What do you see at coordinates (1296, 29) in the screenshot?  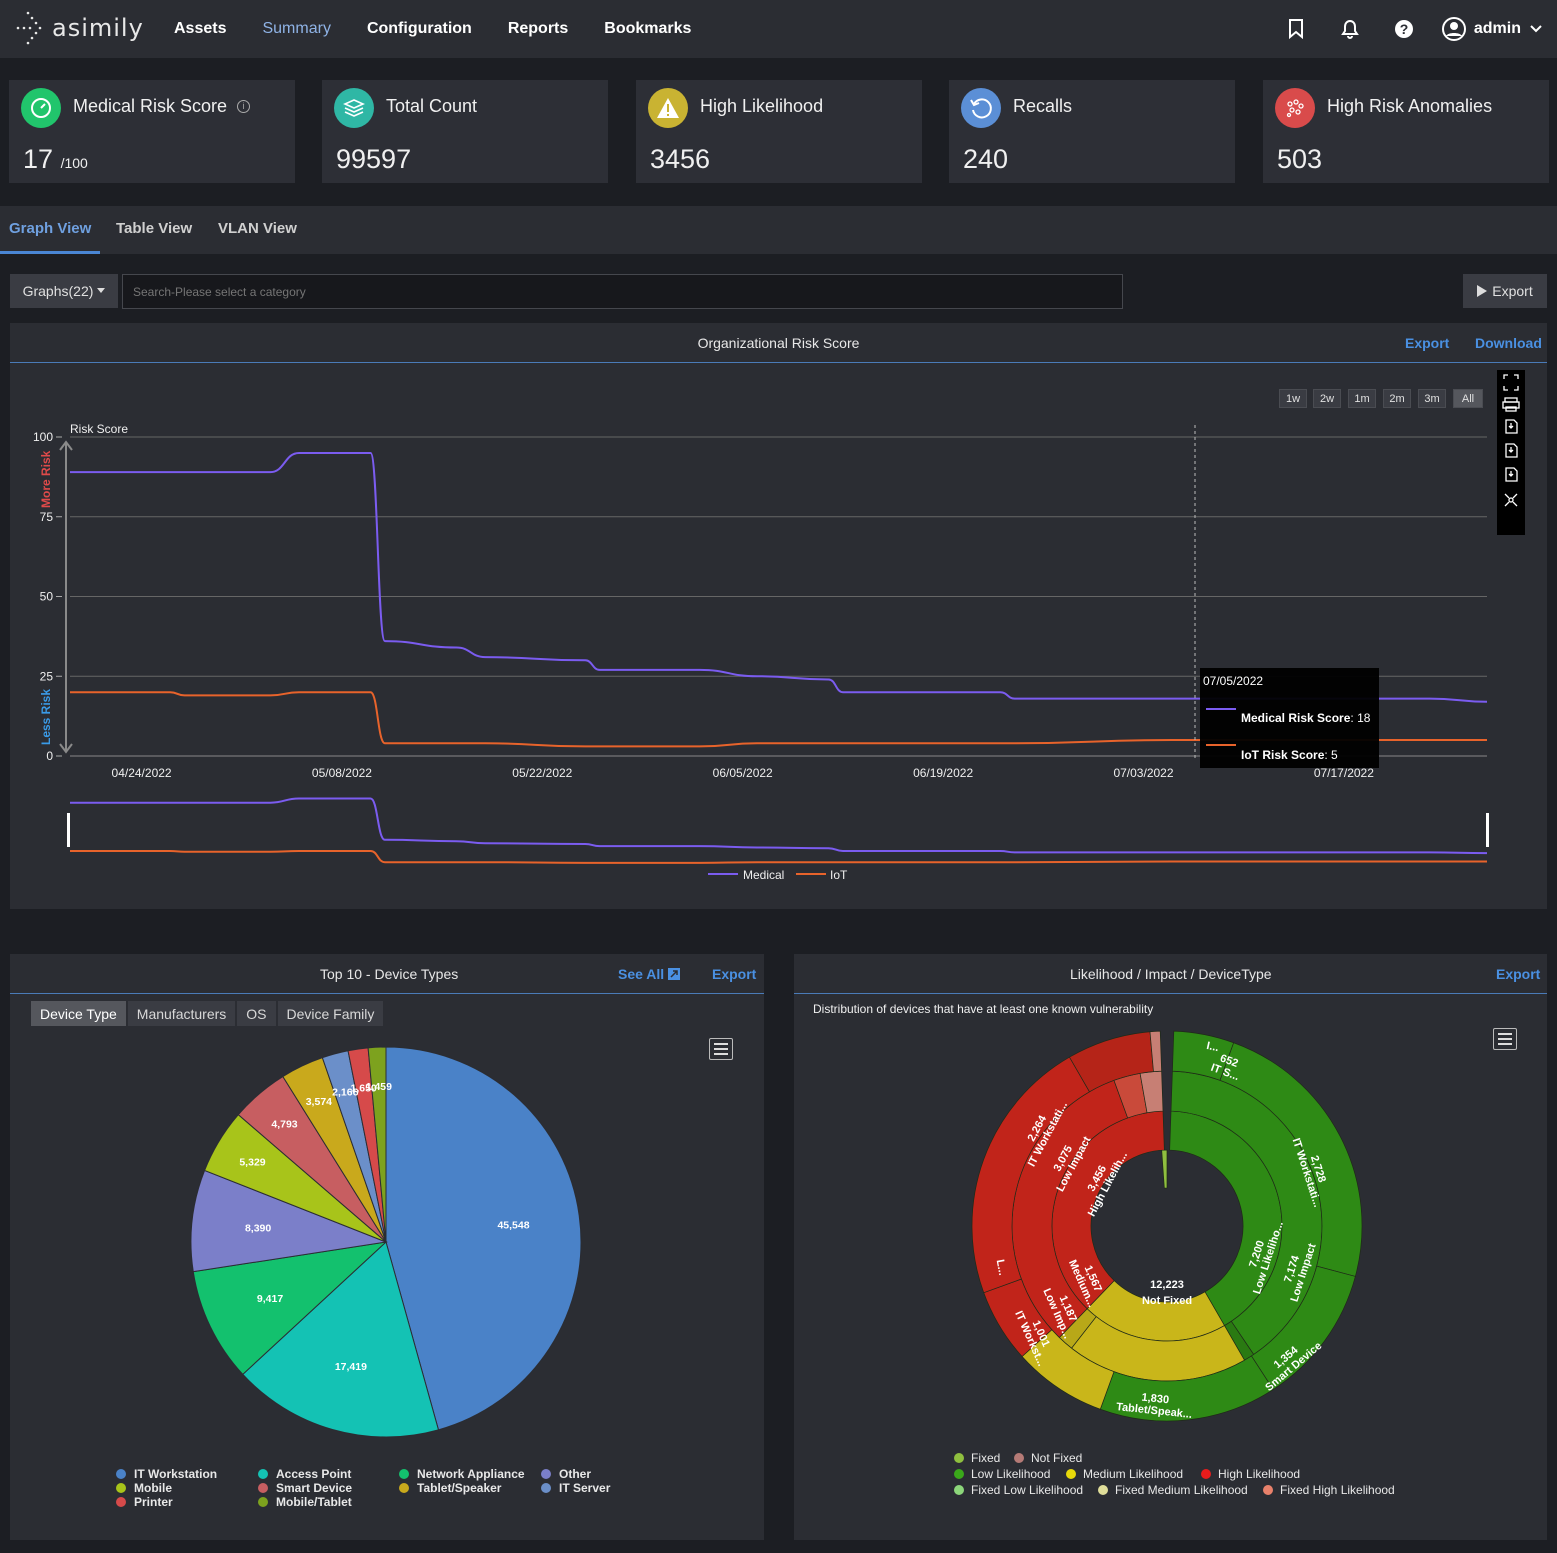 I see `bookmark-icon` at bounding box center [1296, 29].